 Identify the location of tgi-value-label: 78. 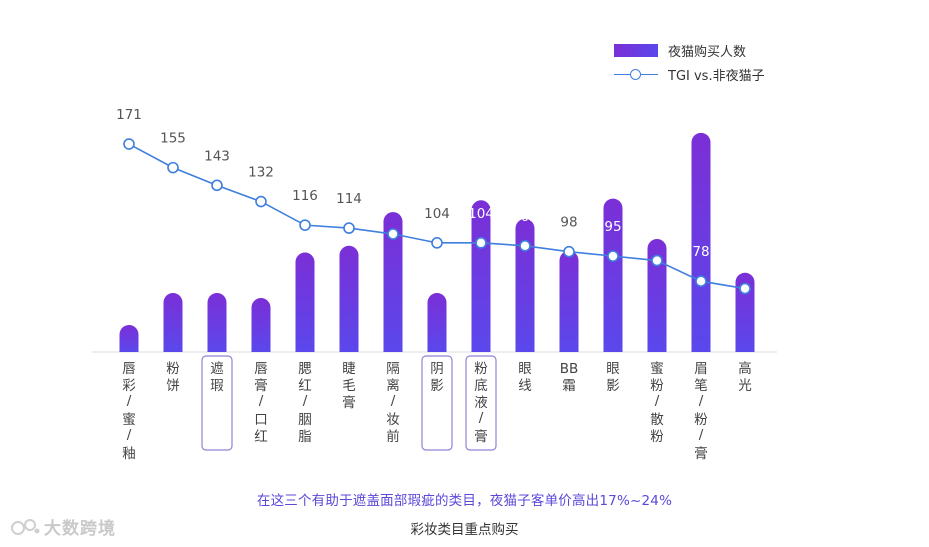
(700, 252).